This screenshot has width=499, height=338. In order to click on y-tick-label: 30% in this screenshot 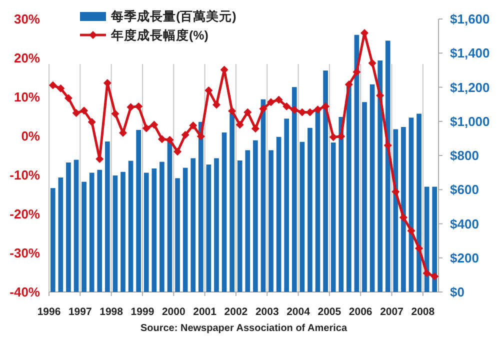, I will do `click(27, 19)`.